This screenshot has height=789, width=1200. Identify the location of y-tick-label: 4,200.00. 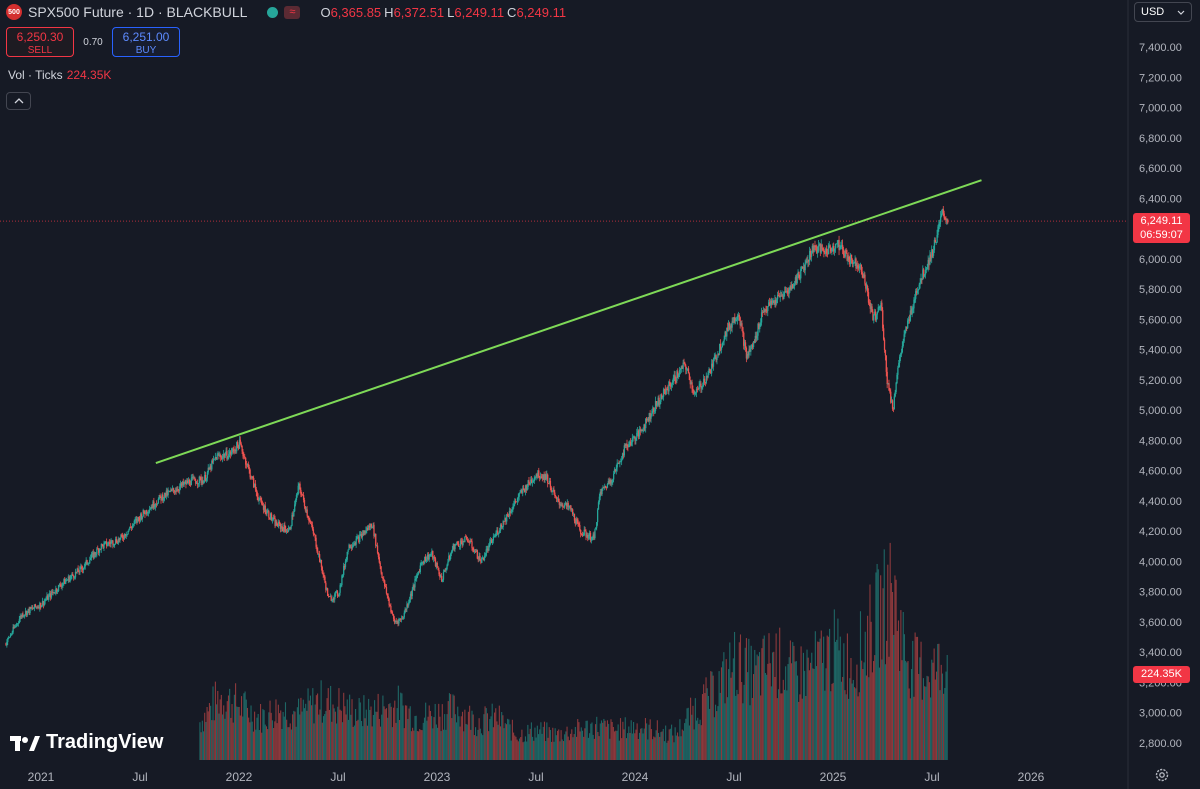
(1160, 532).